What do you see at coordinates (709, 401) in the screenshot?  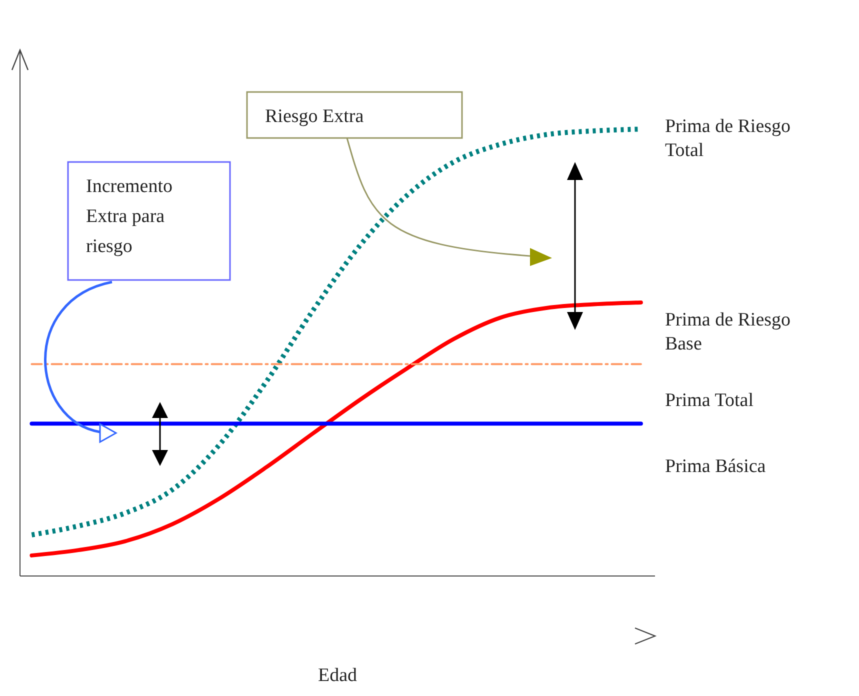 I see `series-label: Prima Total` at bounding box center [709, 401].